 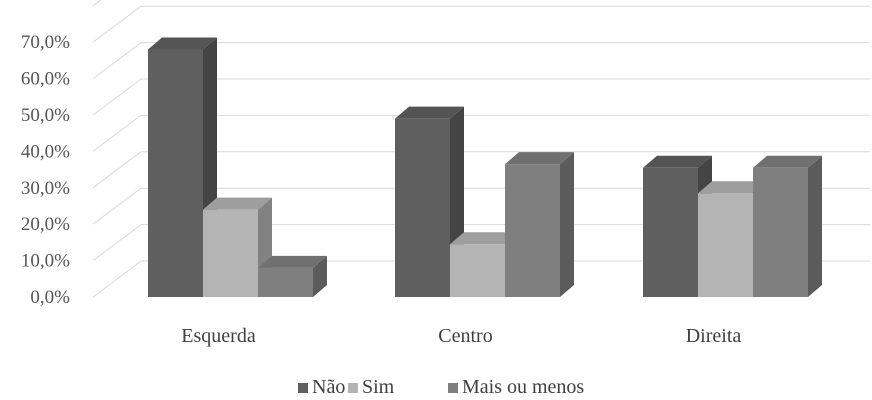 What do you see at coordinates (45, 224) in the screenshot?
I see `y-tick-label: 20,0%` at bounding box center [45, 224].